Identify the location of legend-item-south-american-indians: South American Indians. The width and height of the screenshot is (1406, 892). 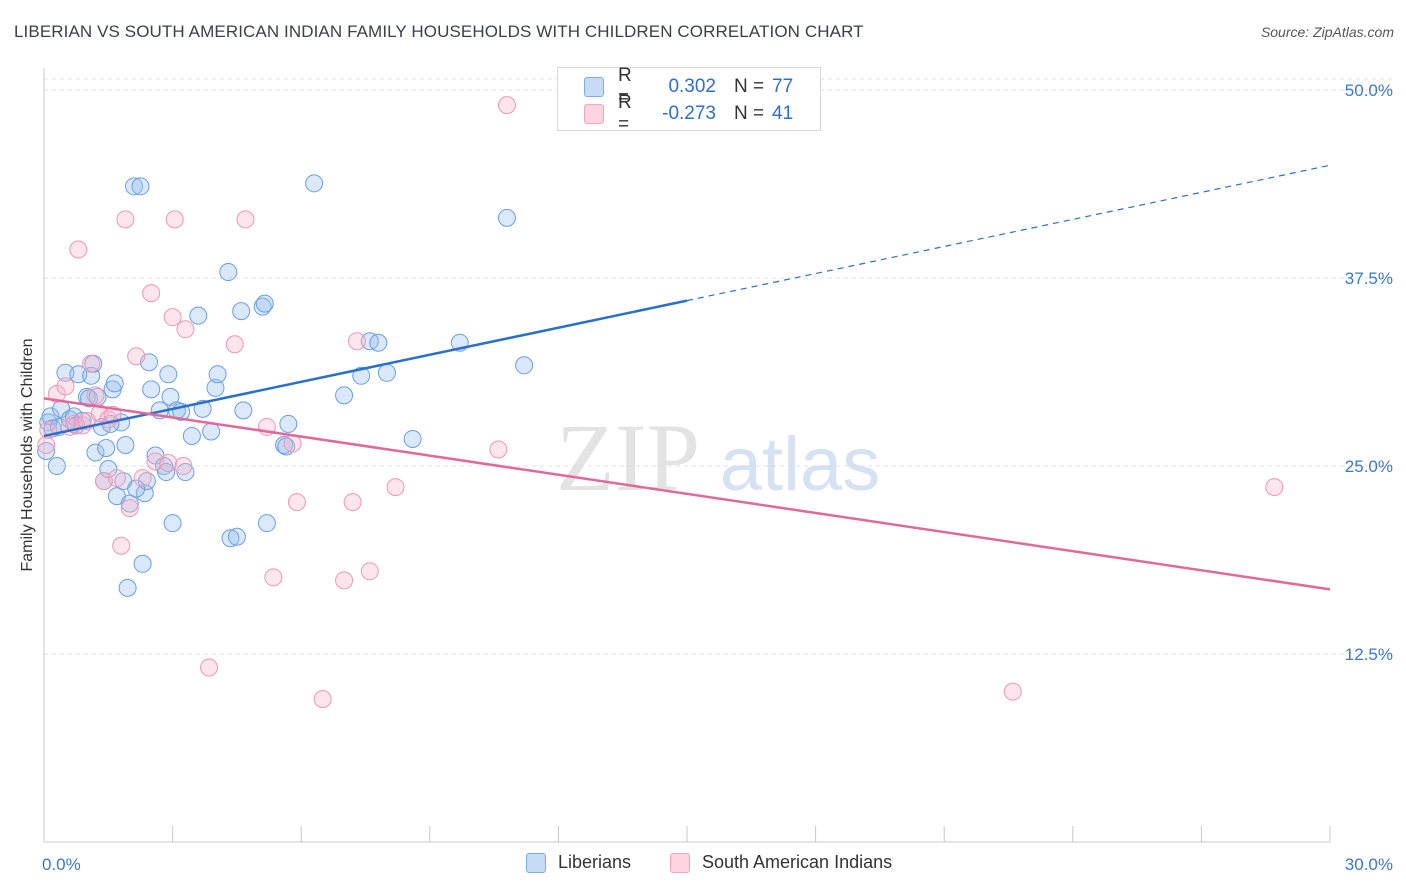
(781, 862).